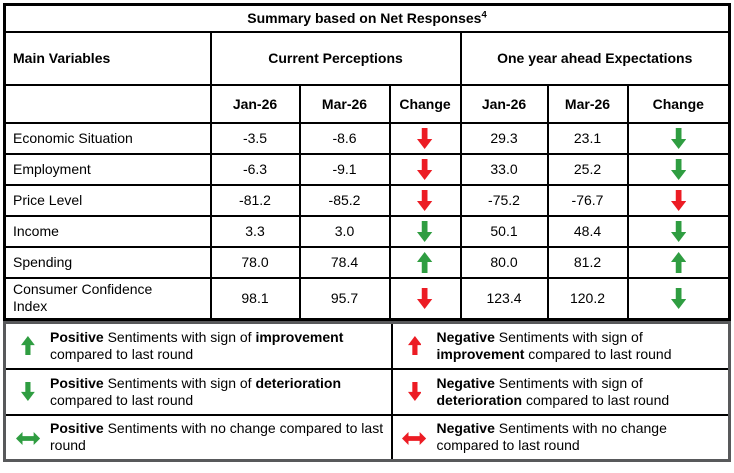 This screenshot has width=734, height=473. I want to click on cp-jan-value: -6.3, so click(255, 169).